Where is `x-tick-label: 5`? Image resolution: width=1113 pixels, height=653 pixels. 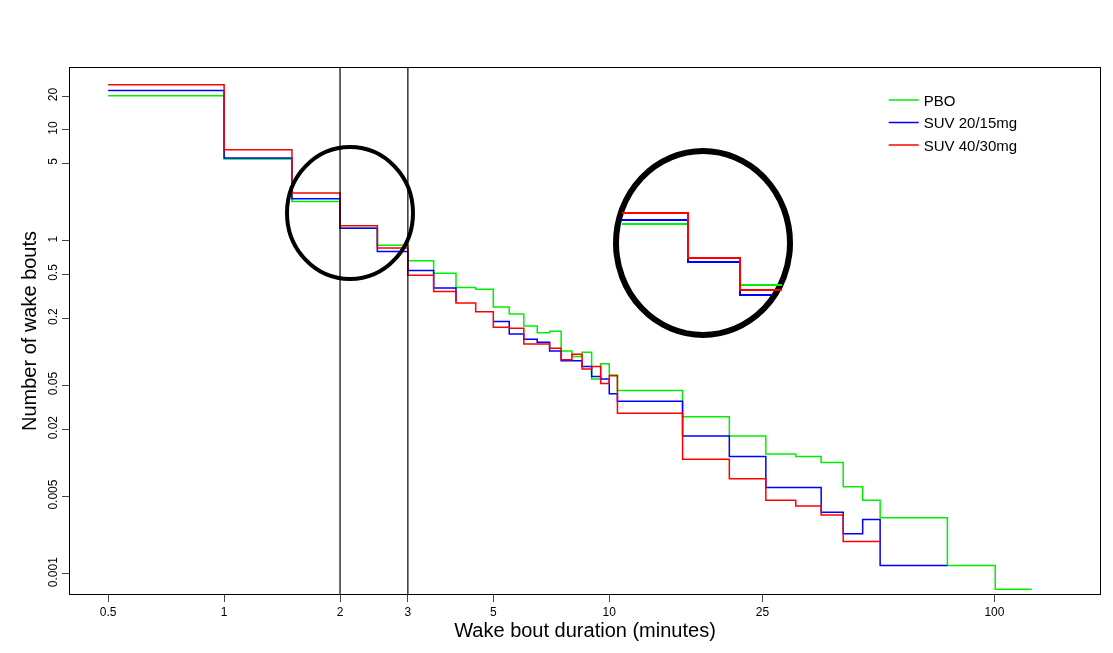 x-tick-label: 5 is located at coordinates (493, 612).